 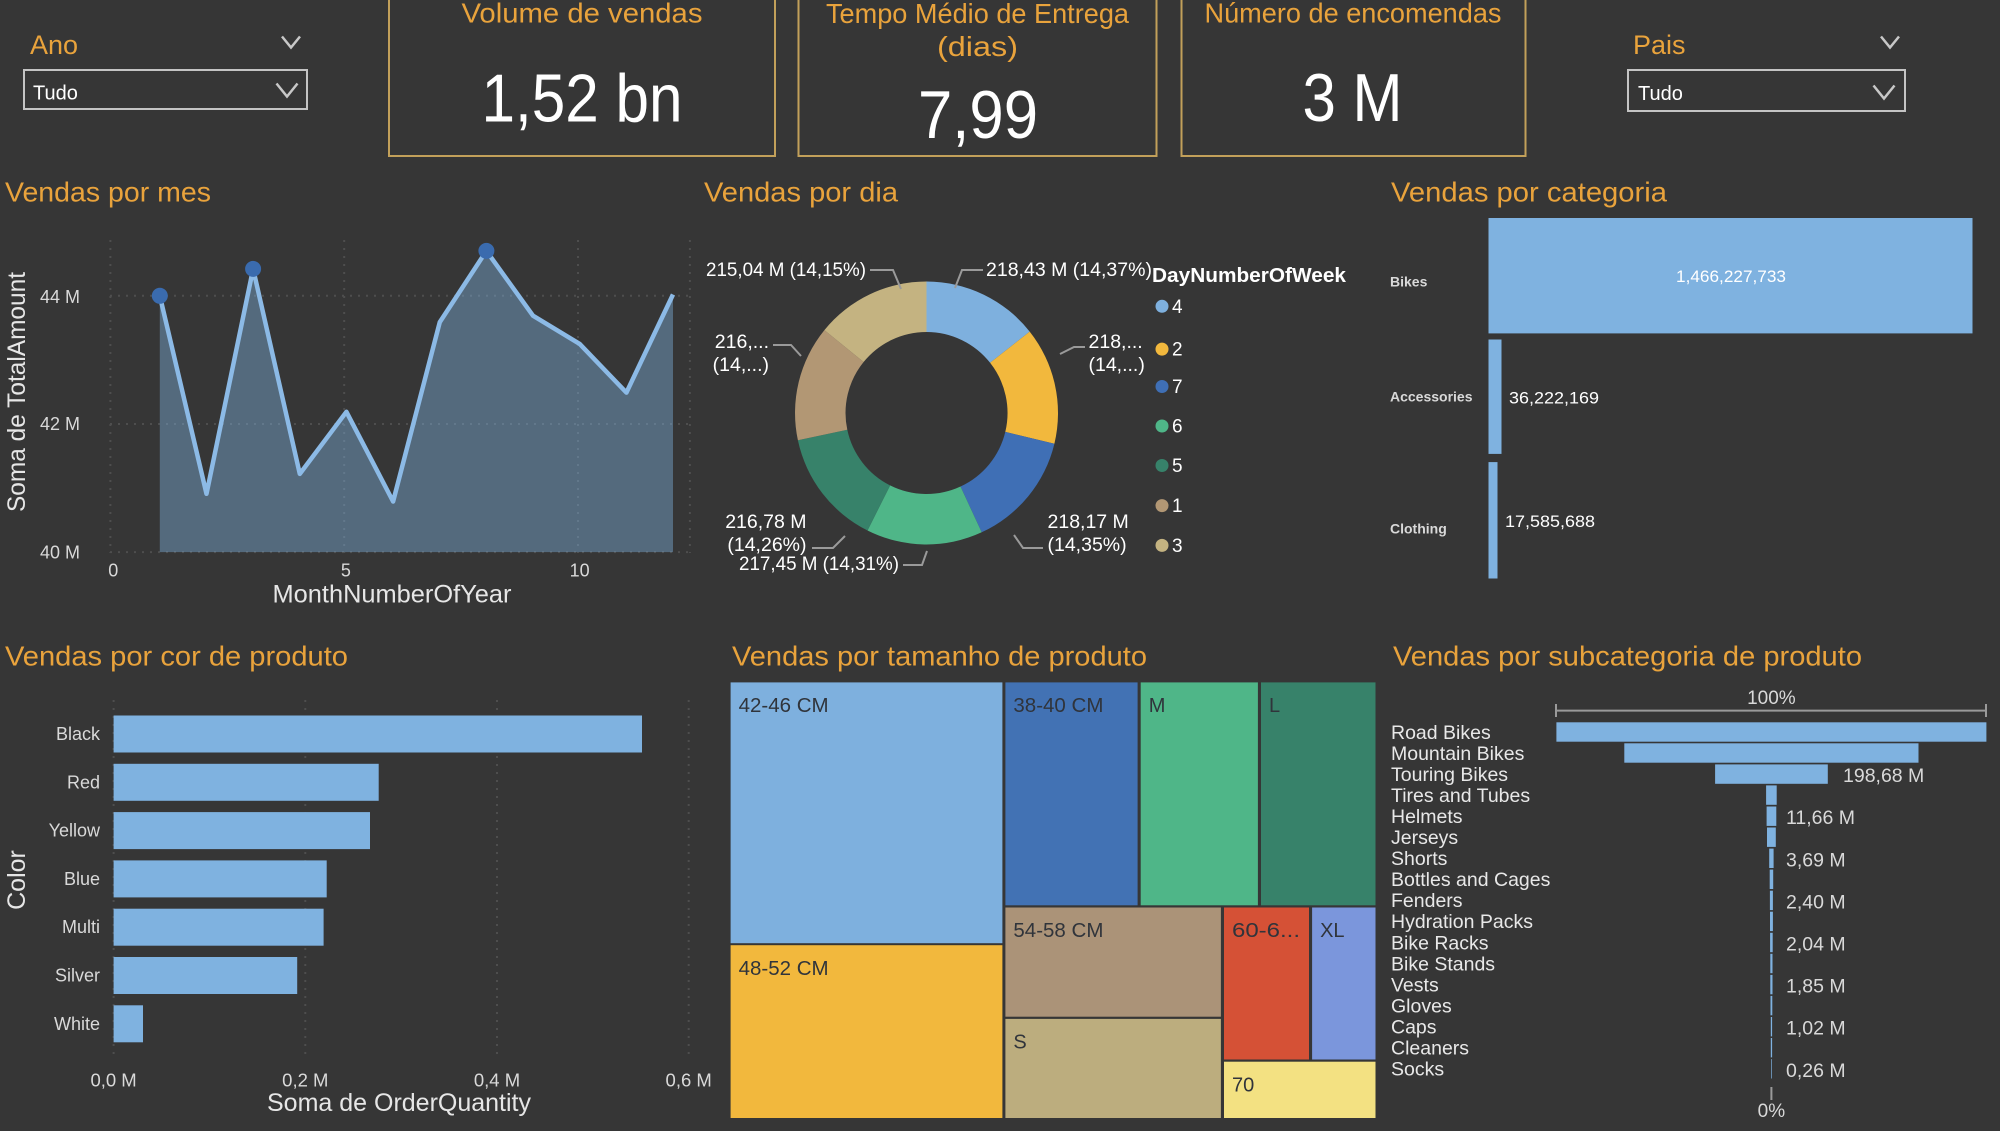 What do you see at coordinates (1460, 796) in the screenshot?
I see `svg-text: Tires and Tubes` at bounding box center [1460, 796].